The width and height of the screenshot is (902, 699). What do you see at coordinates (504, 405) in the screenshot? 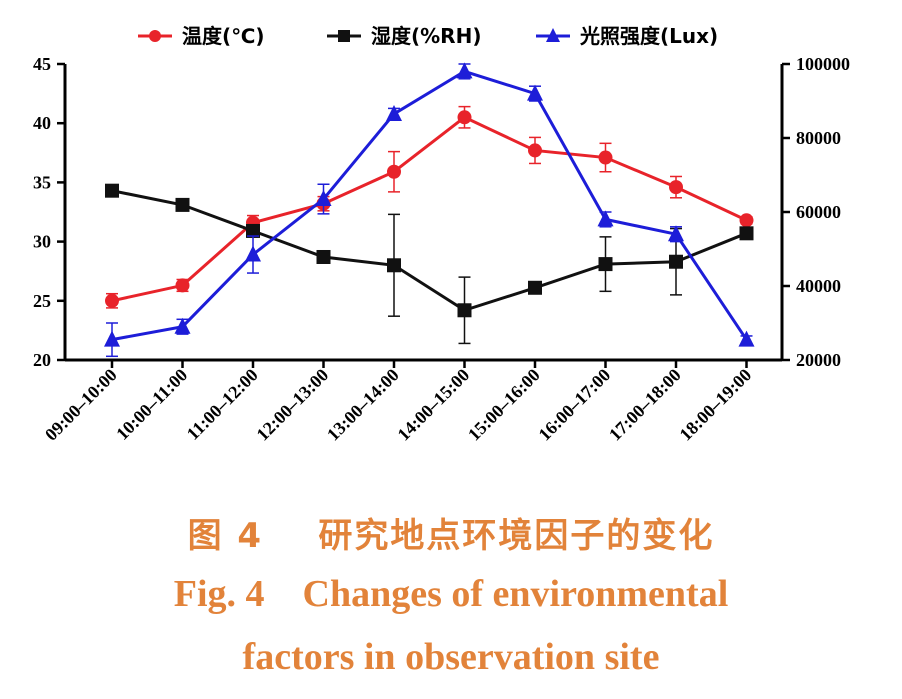
I see `x-tick-label: 15:00–16:00` at bounding box center [504, 405].